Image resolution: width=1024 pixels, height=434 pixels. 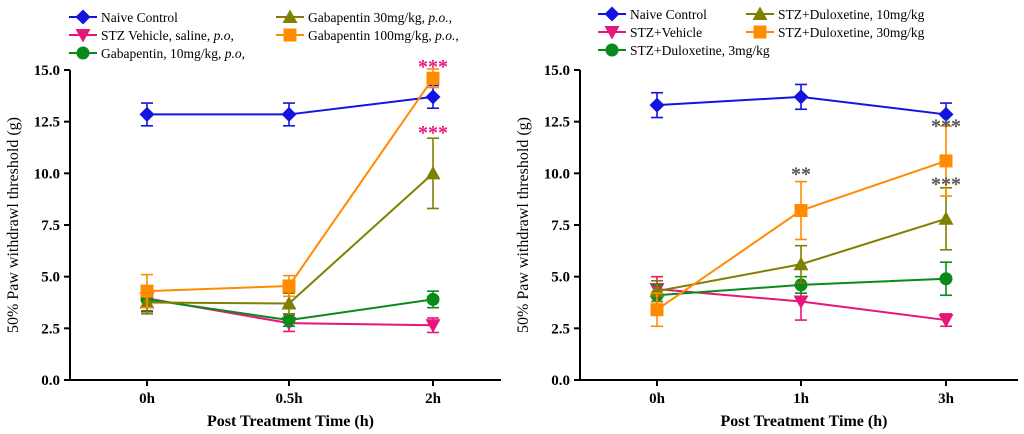 I want to click on legend-label: Gabapentin 100mg/kg, p.o.,, so click(x=383, y=35).